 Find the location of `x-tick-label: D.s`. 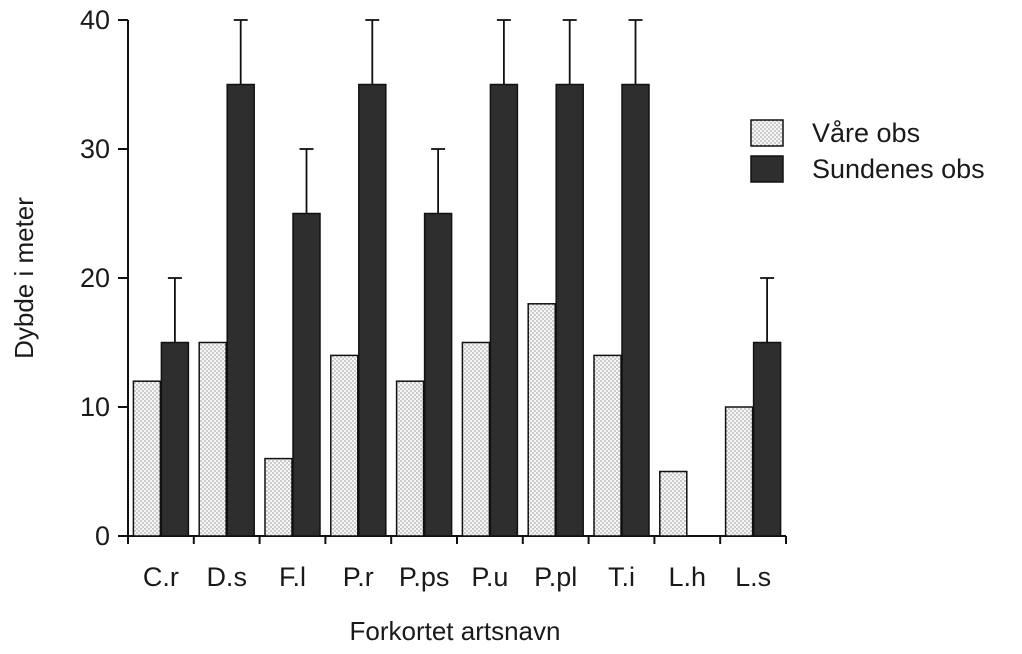

x-tick-label: D.s is located at coordinates (226, 577).